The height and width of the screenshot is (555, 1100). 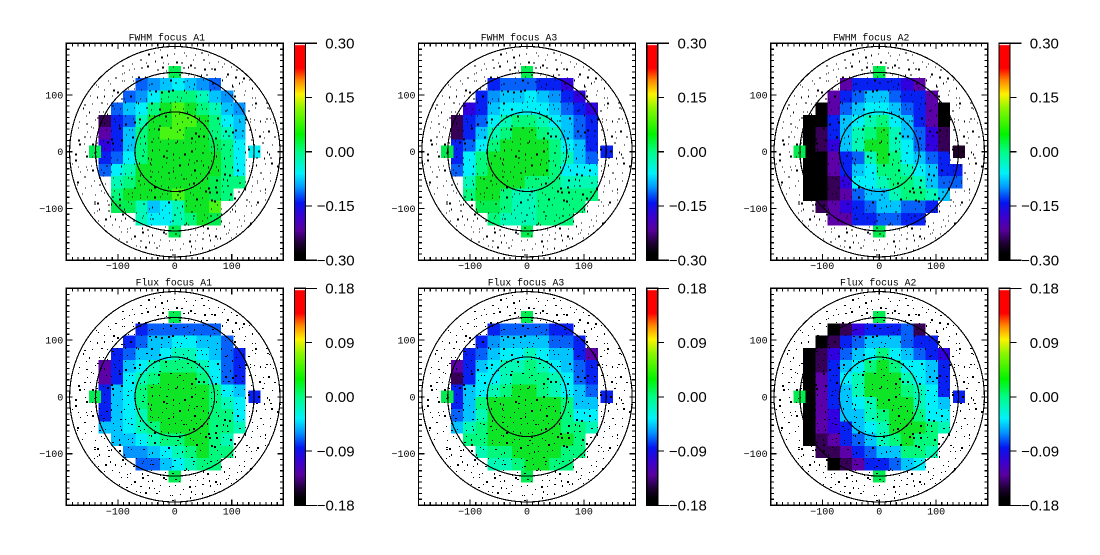 What do you see at coordinates (526, 282) in the screenshot?
I see `svg-text: Flux focus A3` at bounding box center [526, 282].